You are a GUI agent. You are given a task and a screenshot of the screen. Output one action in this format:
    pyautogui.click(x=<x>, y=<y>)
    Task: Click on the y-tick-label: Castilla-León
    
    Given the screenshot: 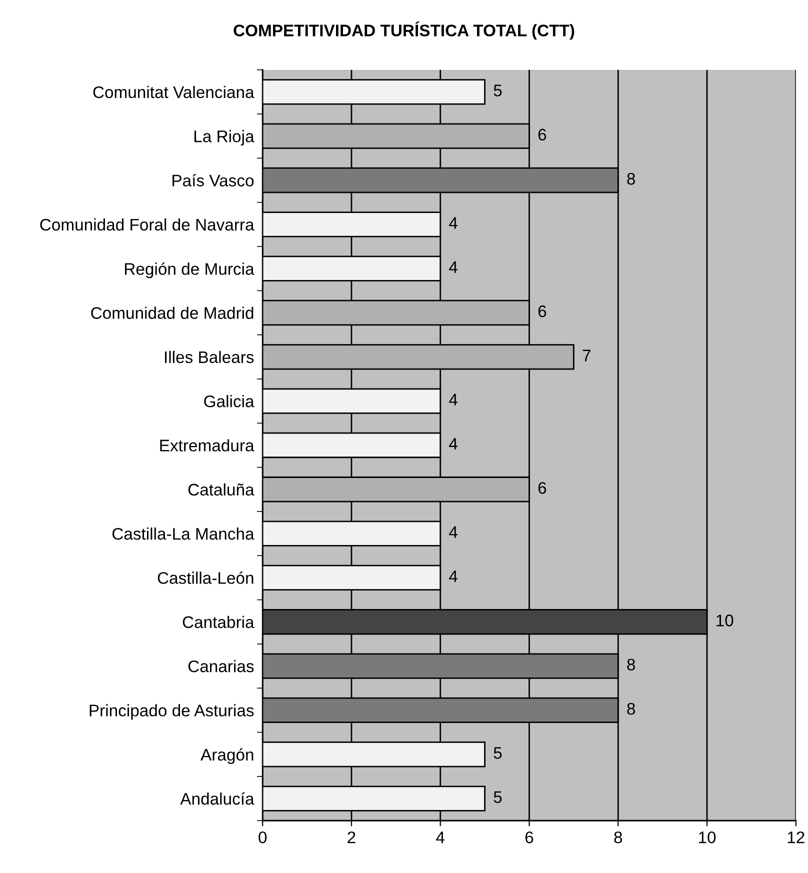 What is the action you would take?
    pyautogui.click(x=206, y=577)
    